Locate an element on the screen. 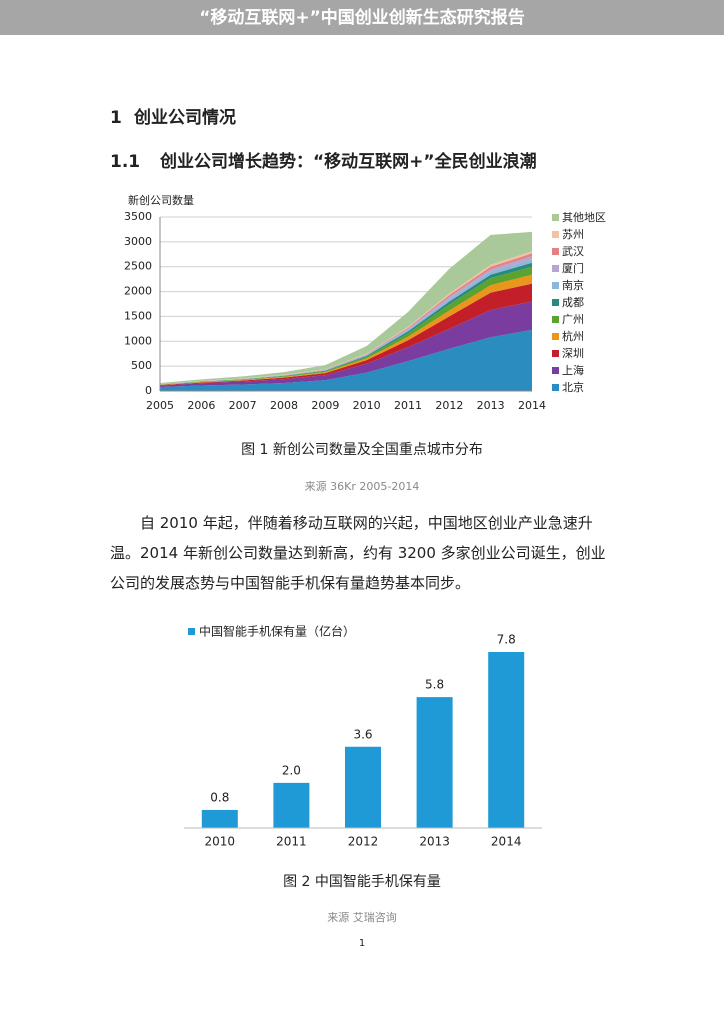 This screenshot has width=724, height=1024. figure-source: 来源 艾瑞咨询 is located at coordinates (362, 917).